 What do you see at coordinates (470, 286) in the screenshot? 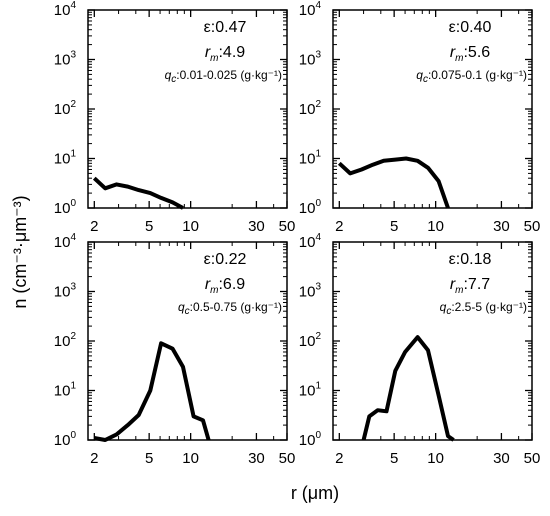
I see `rm-annotation: rm:7.7` at bounding box center [470, 286].